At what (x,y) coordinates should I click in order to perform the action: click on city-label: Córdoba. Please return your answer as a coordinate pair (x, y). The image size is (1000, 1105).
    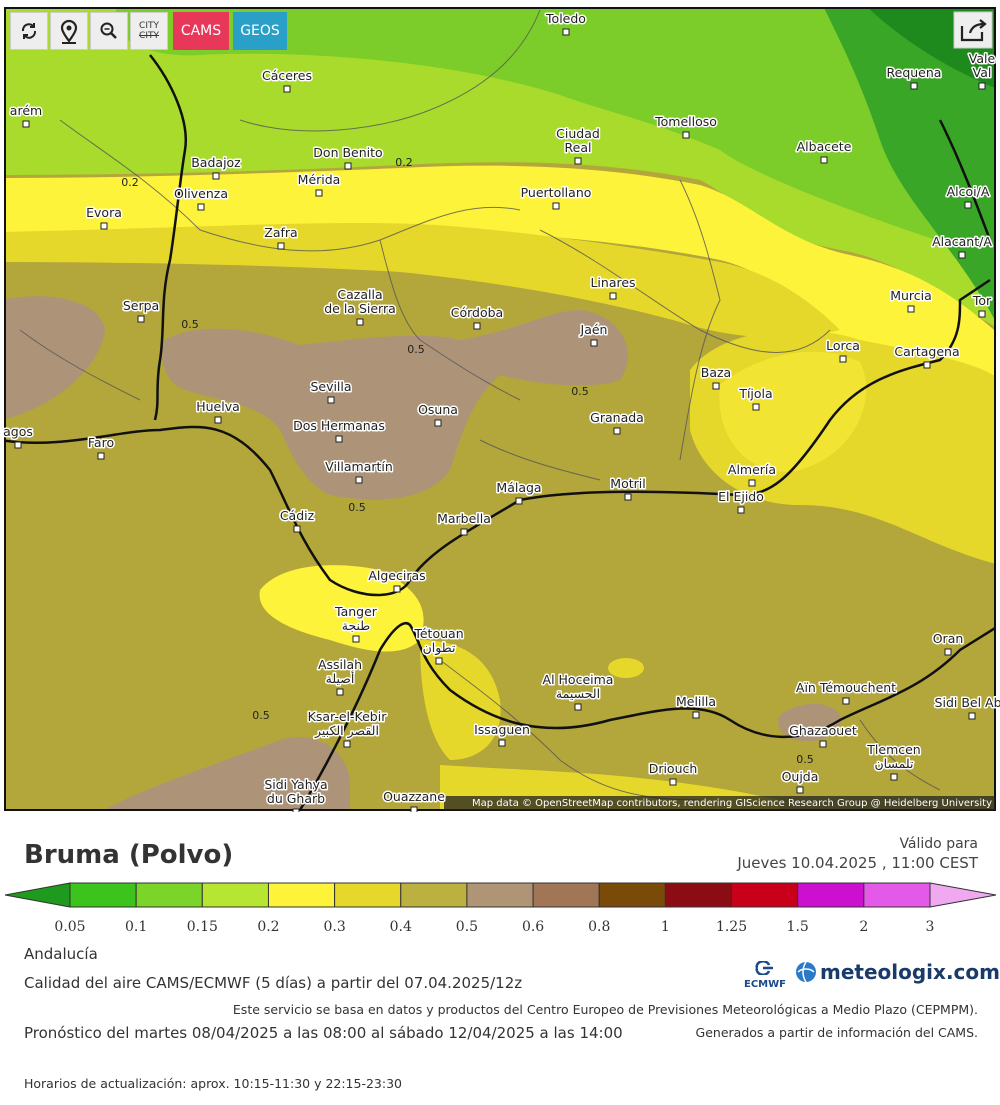
    Looking at the image, I should click on (477, 312).